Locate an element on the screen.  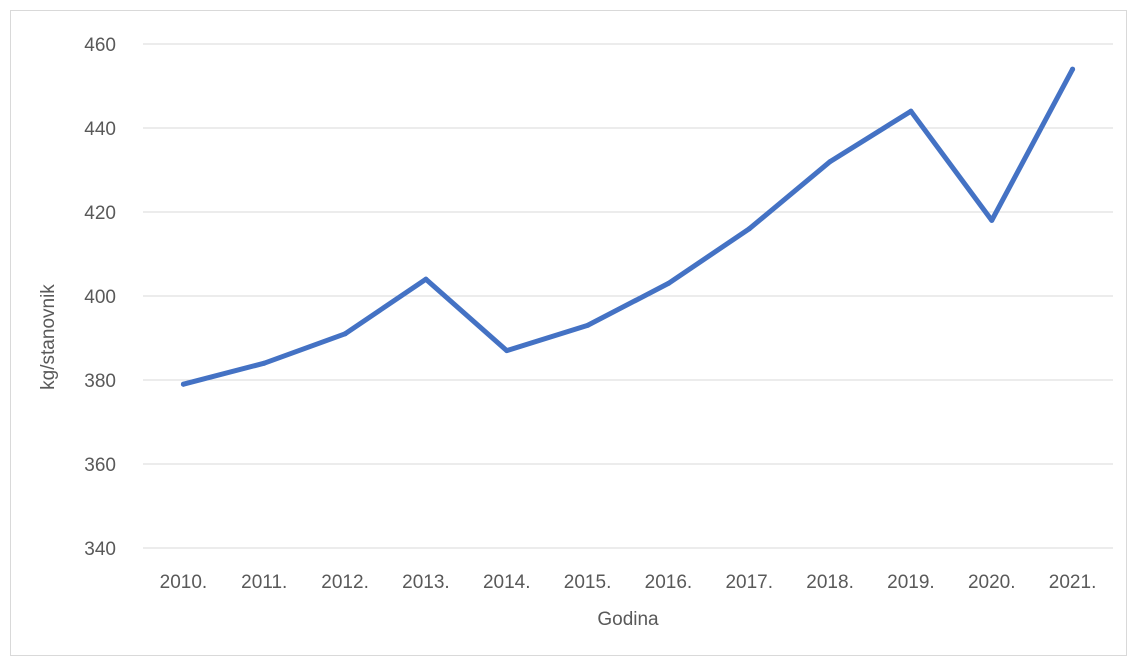
x-tick-label: 2017. is located at coordinates (749, 582).